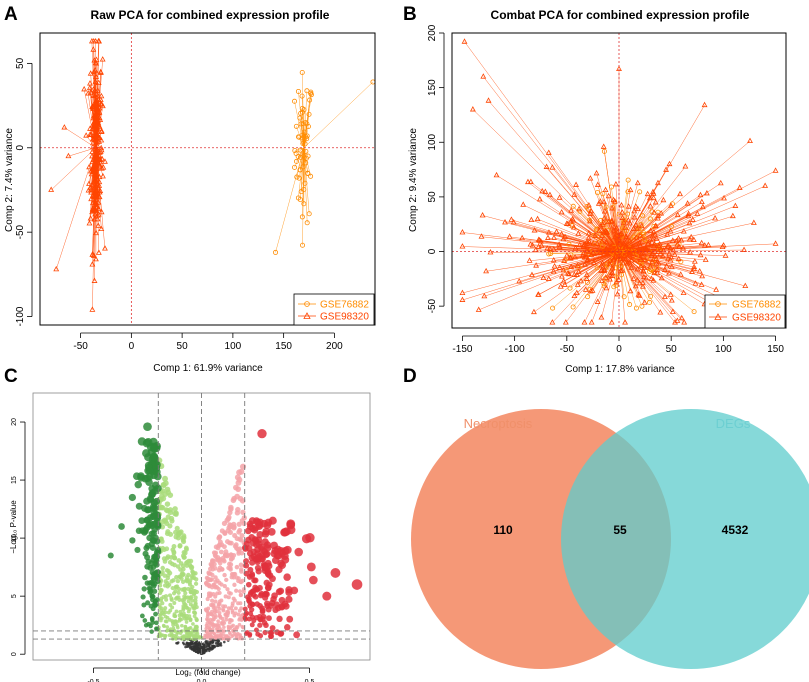 The height and width of the screenshot is (682, 809). I want to click on panel-a-x-tick-label: 50, so click(183, 346).